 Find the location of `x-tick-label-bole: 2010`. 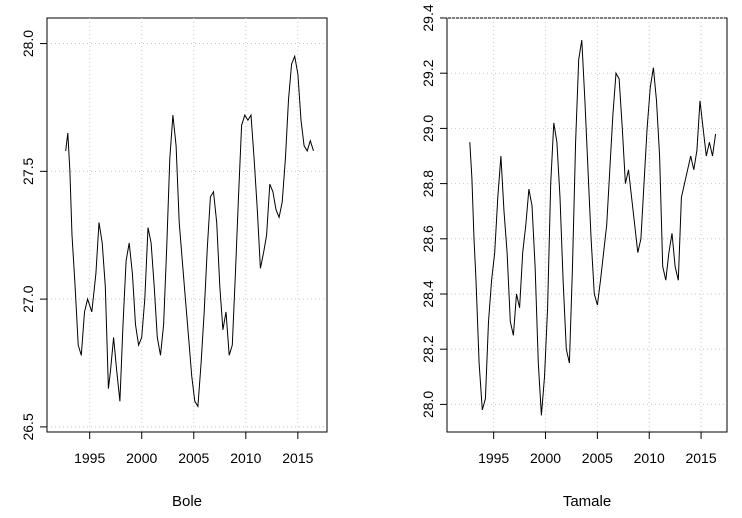

x-tick-label-bole: 2010 is located at coordinates (245, 458).